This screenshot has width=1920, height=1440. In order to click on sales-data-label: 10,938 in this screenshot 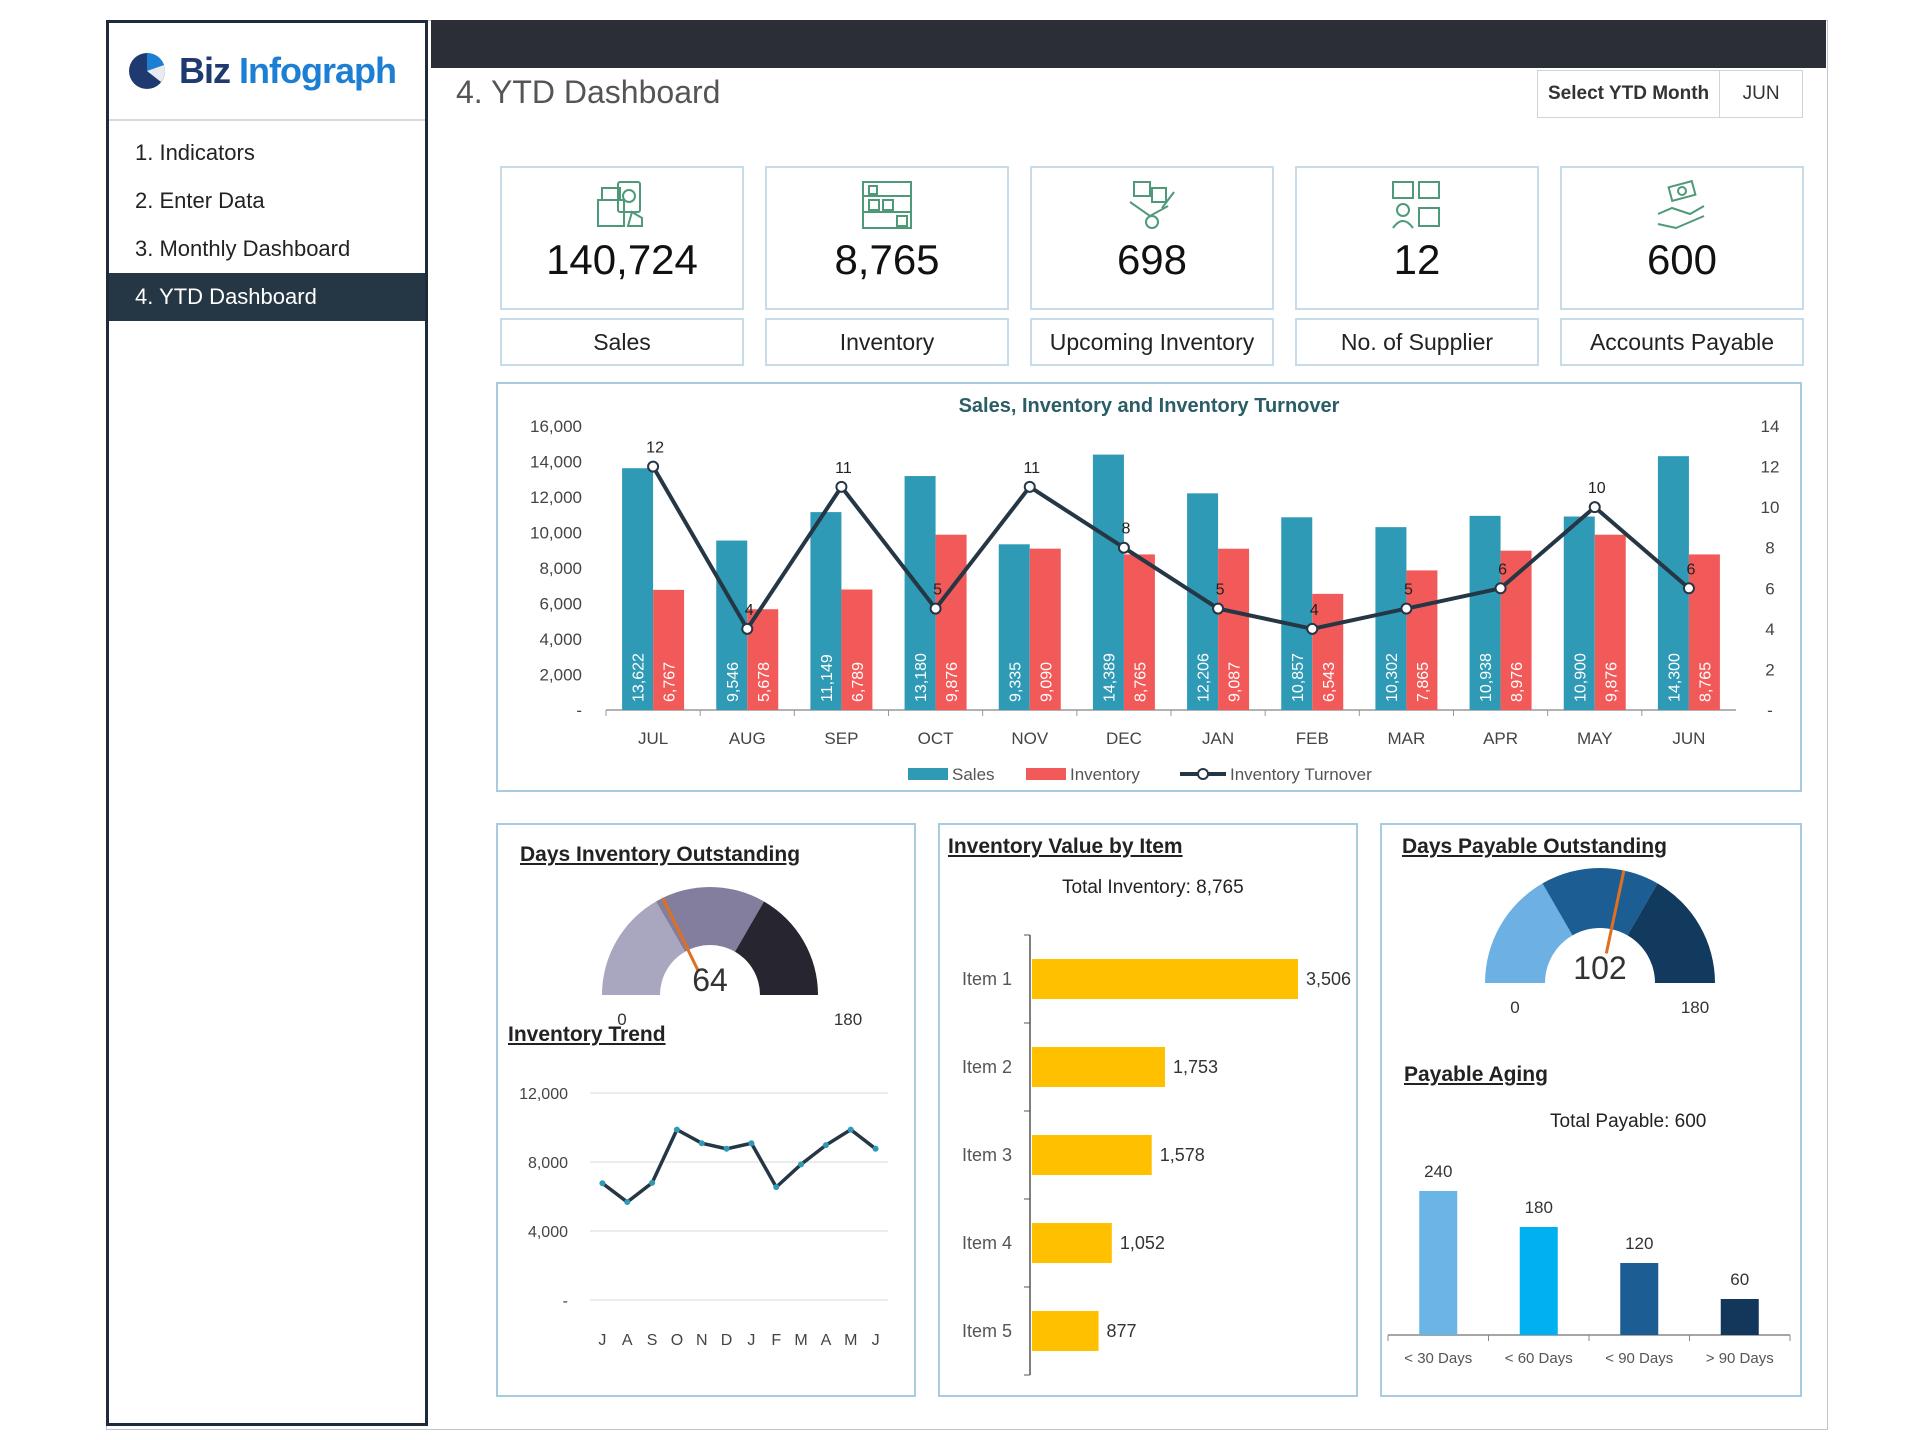, I will do `click(1486, 677)`.